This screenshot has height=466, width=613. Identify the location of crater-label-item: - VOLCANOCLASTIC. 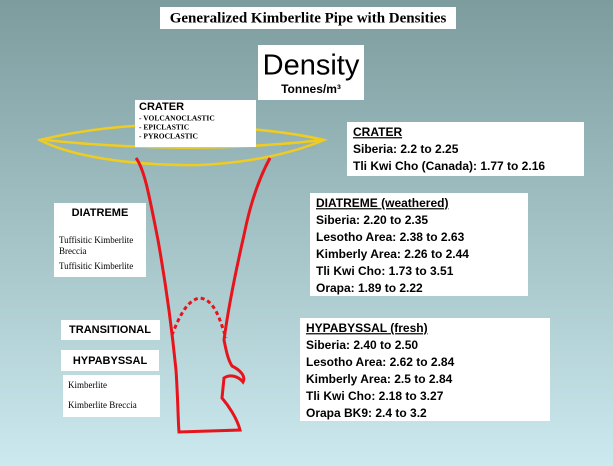
(177, 118).